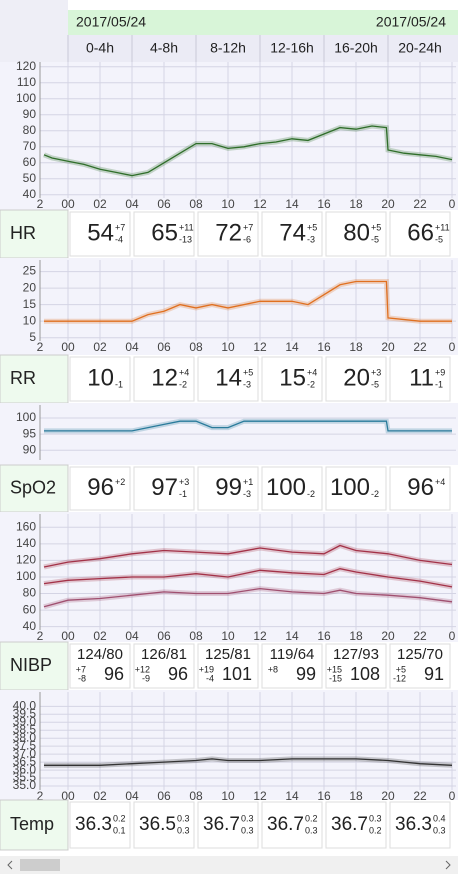 The width and height of the screenshot is (458, 874). I want to click on bp-value: 125/81, so click(228, 654).